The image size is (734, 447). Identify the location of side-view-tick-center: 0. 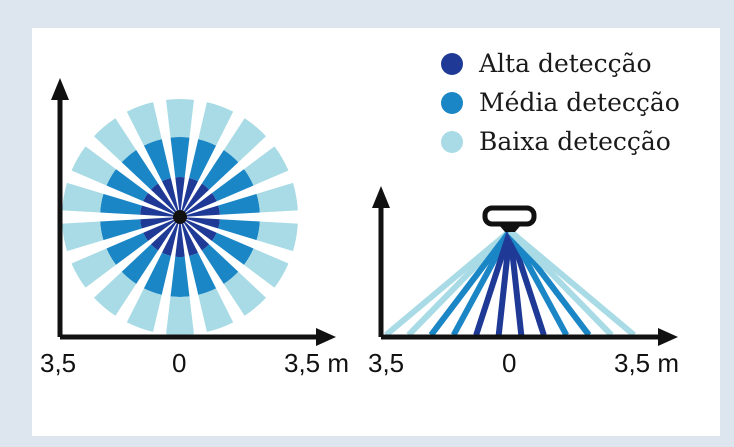
(509, 363).